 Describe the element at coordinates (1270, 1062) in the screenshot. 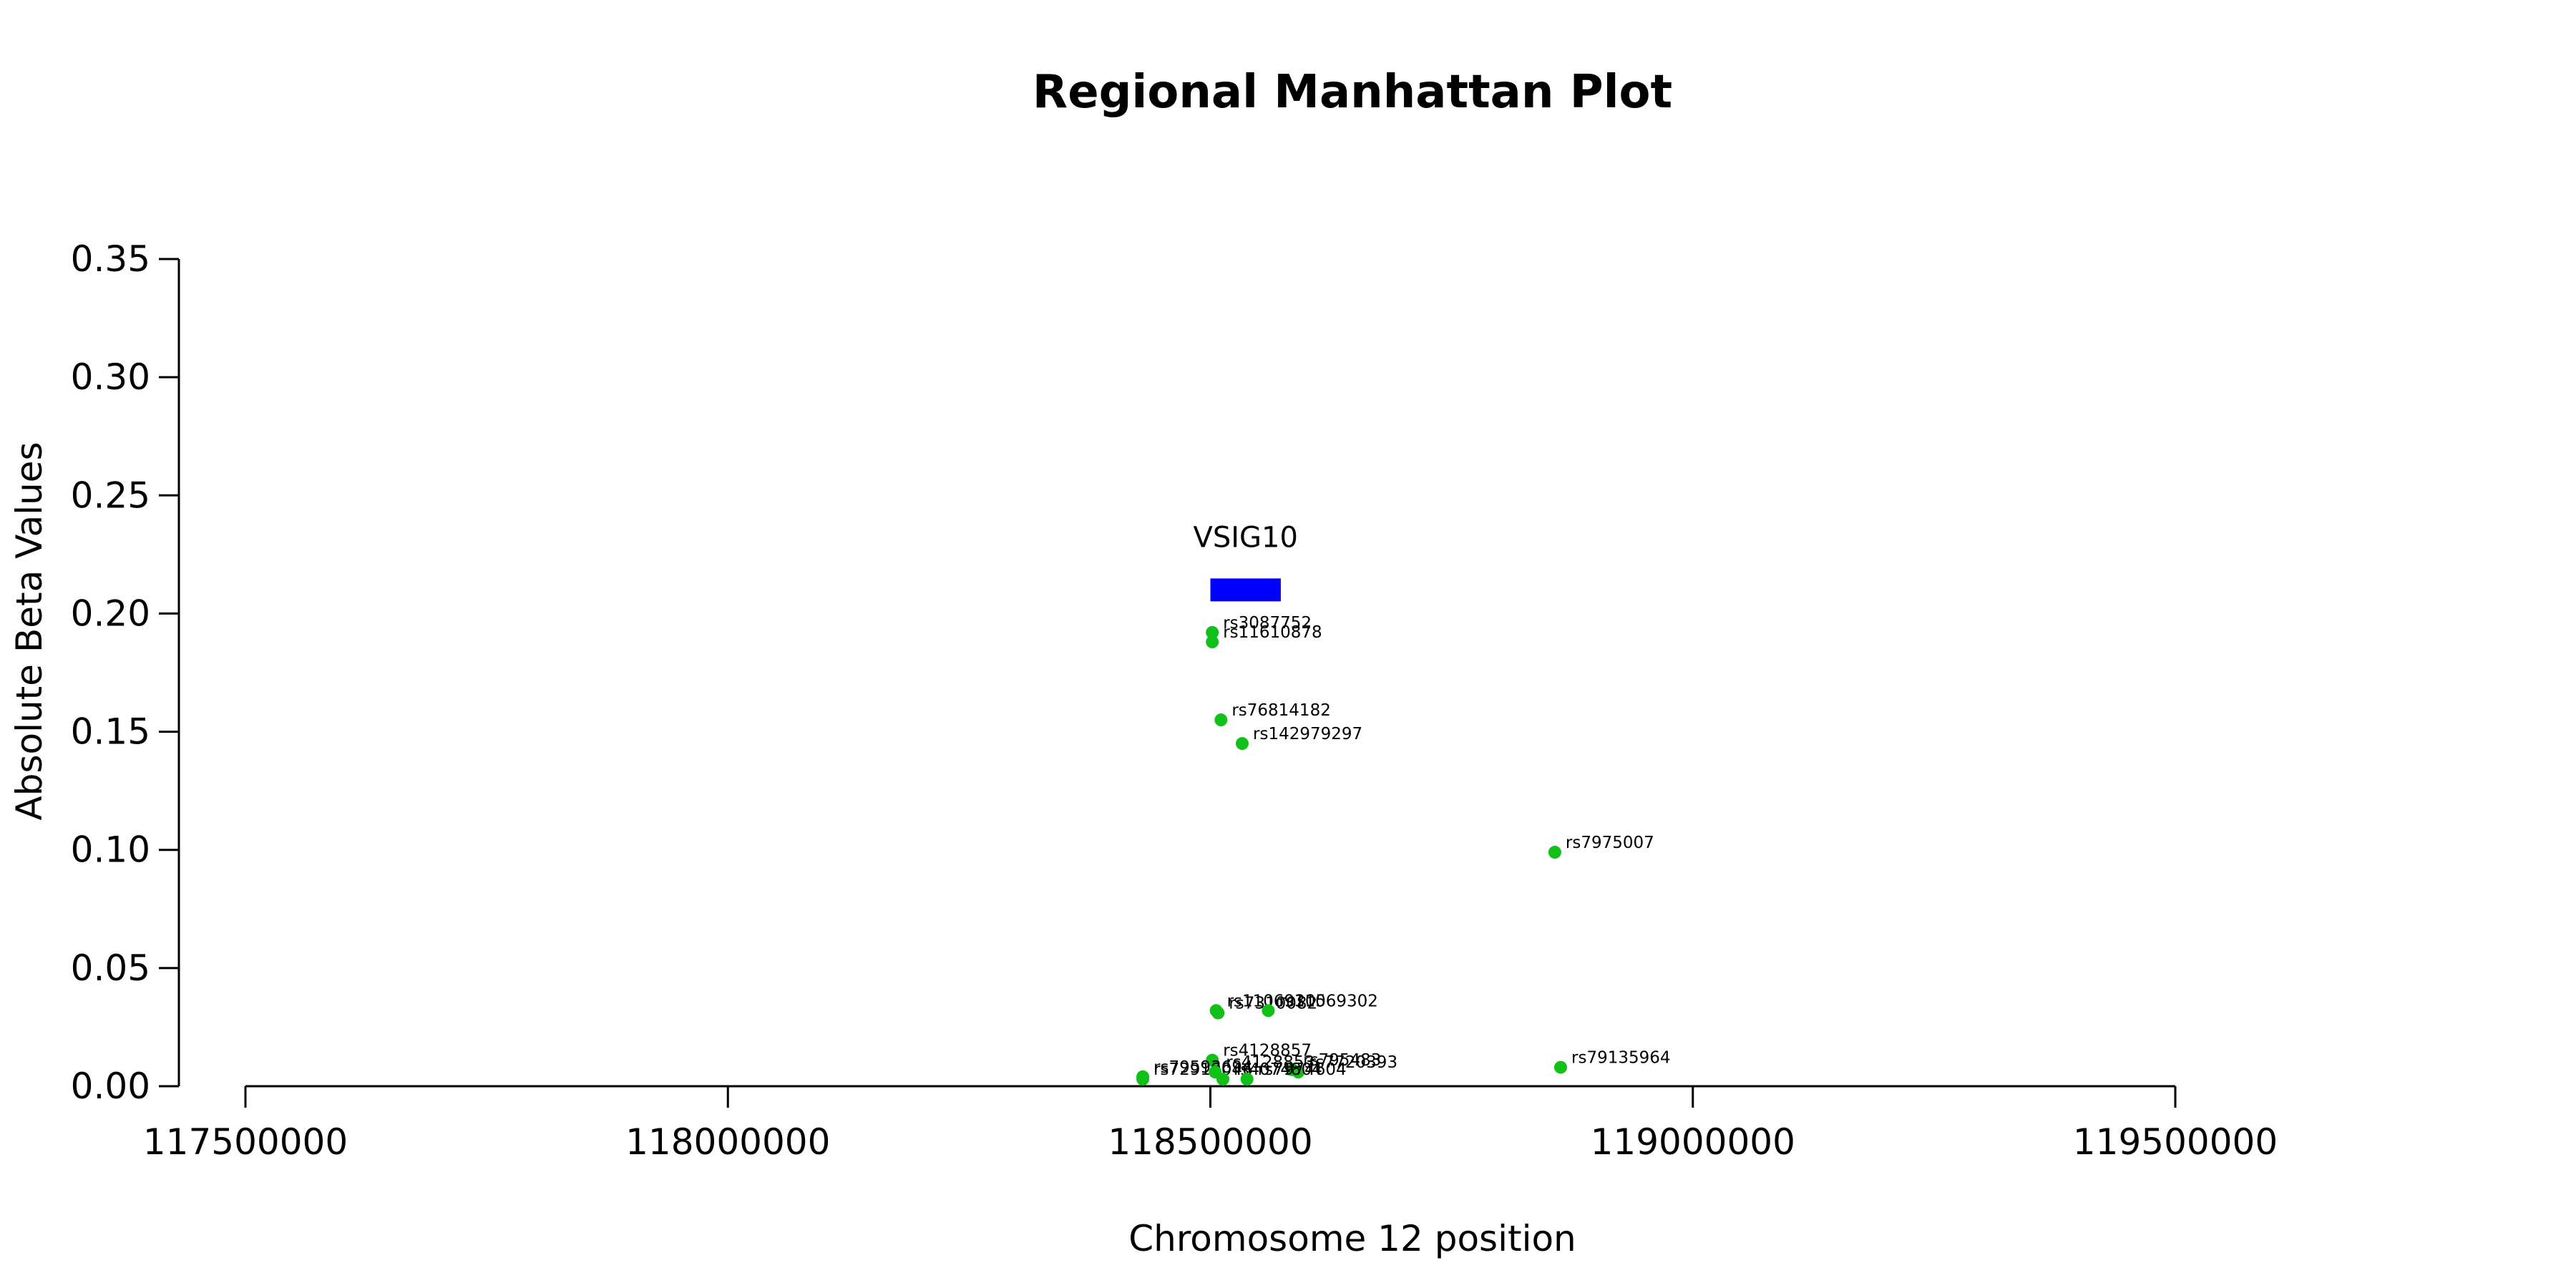

I see `point-label: rs4128853` at that location.